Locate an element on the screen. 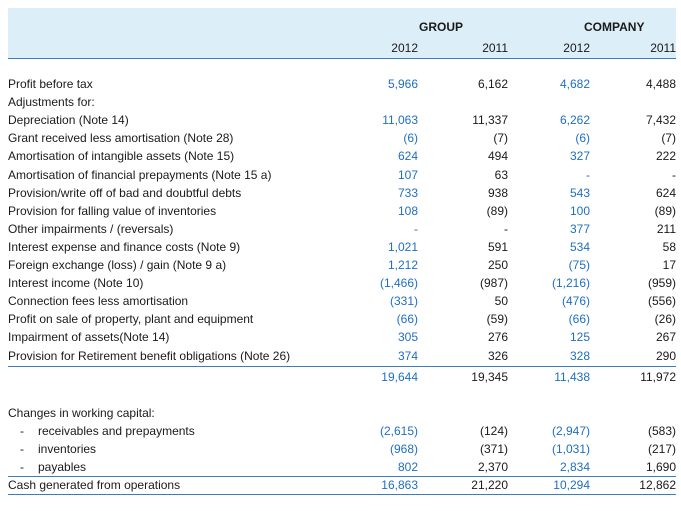 The width and height of the screenshot is (681, 511). total-label: Cash generated from operations is located at coordinates (94, 485).